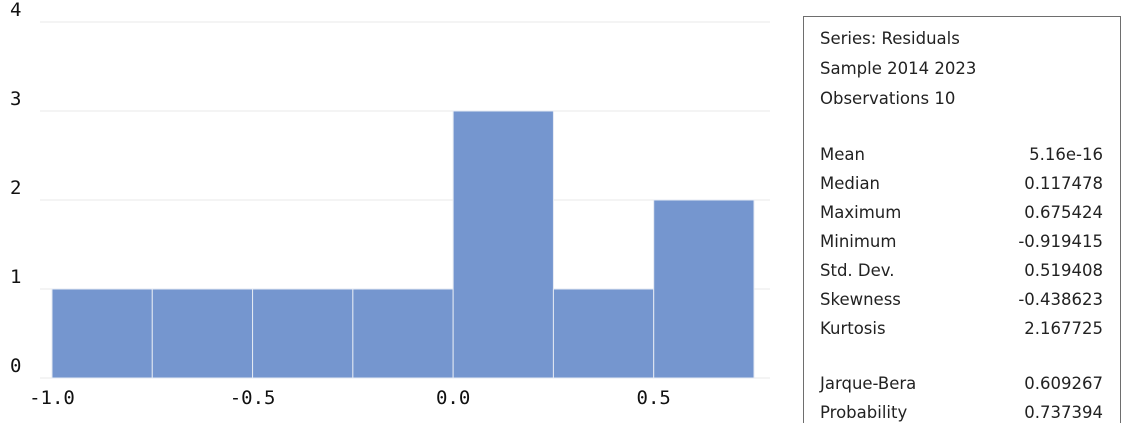 This screenshot has height=427, width=1126. I want to click on x-tick-label-0: -1.0, so click(52, 398).